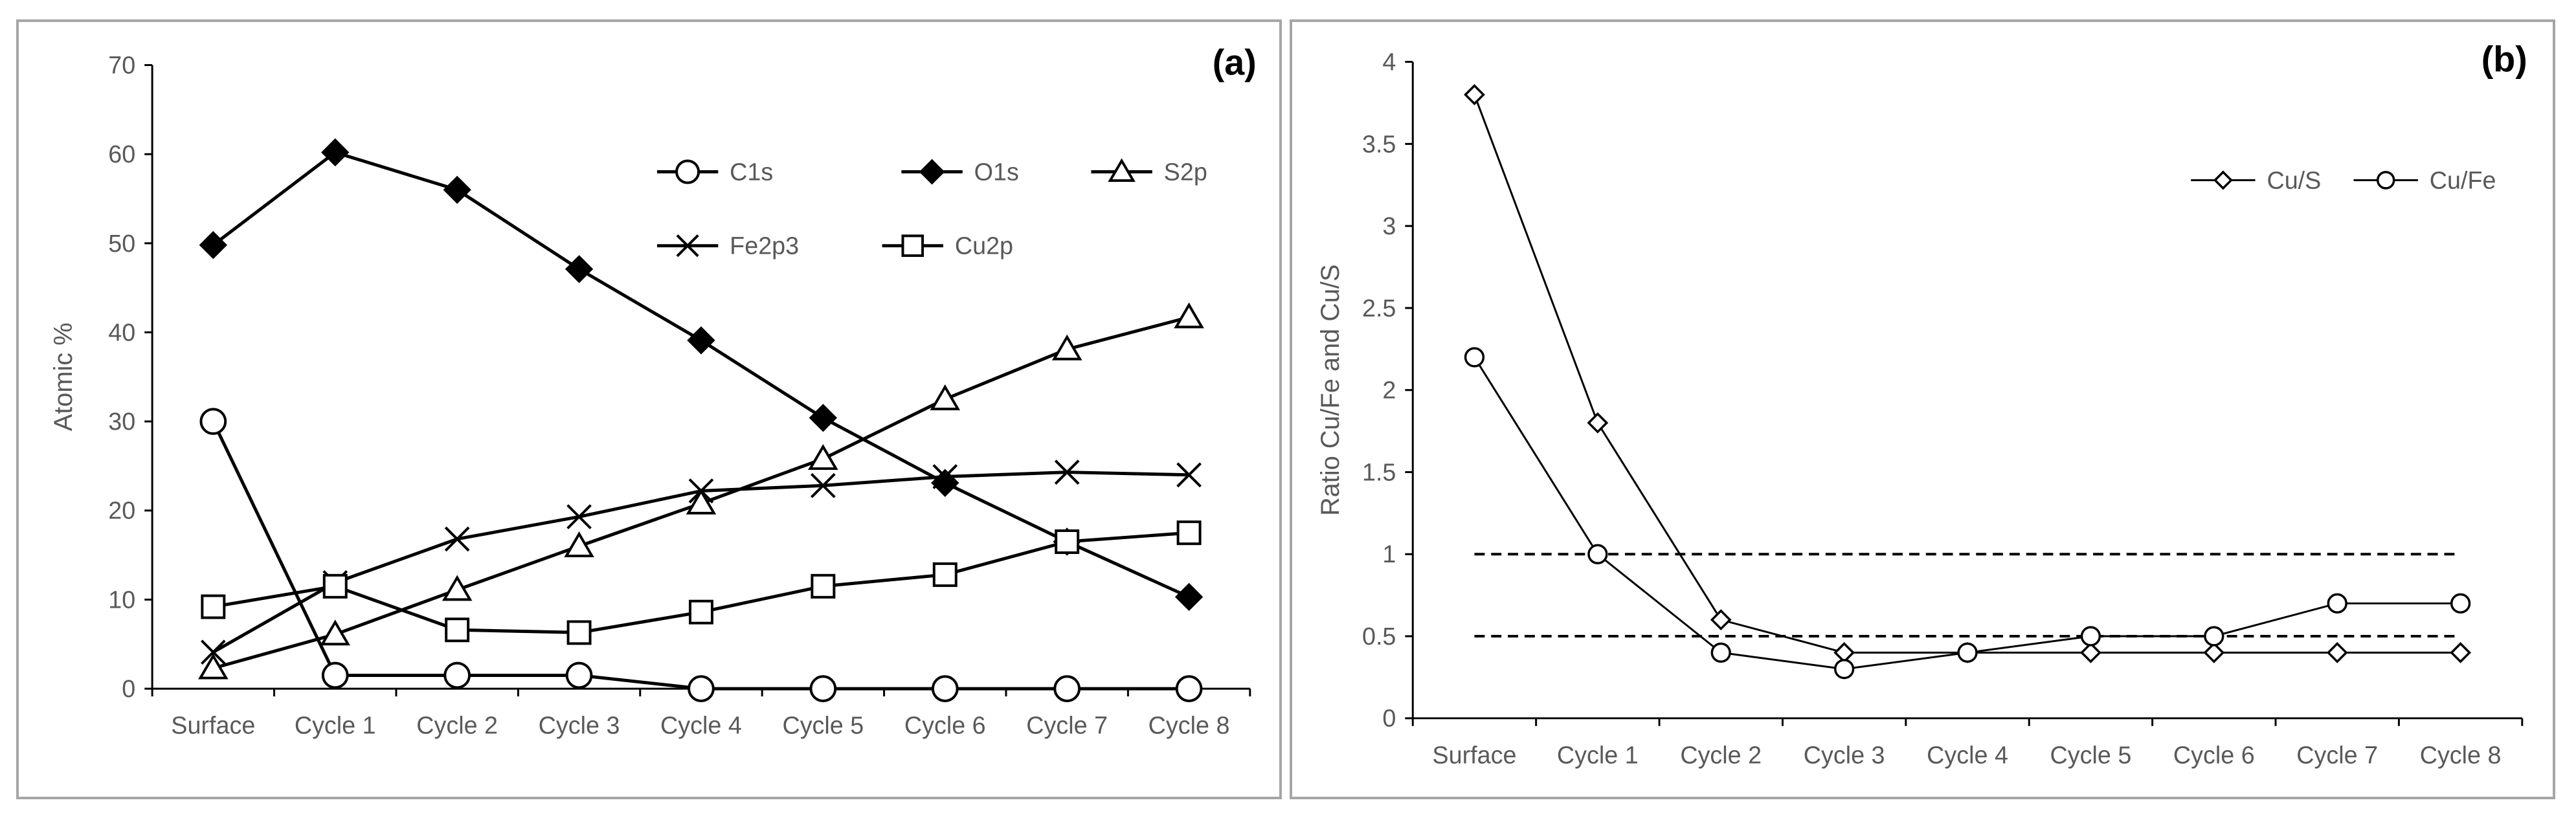 The height and width of the screenshot is (820, 2576). What do you see at coordinates (1122, 170) in the screenshot?
I see `chart-a-legend-marker-s2p` at bounding box center [1122, 170].